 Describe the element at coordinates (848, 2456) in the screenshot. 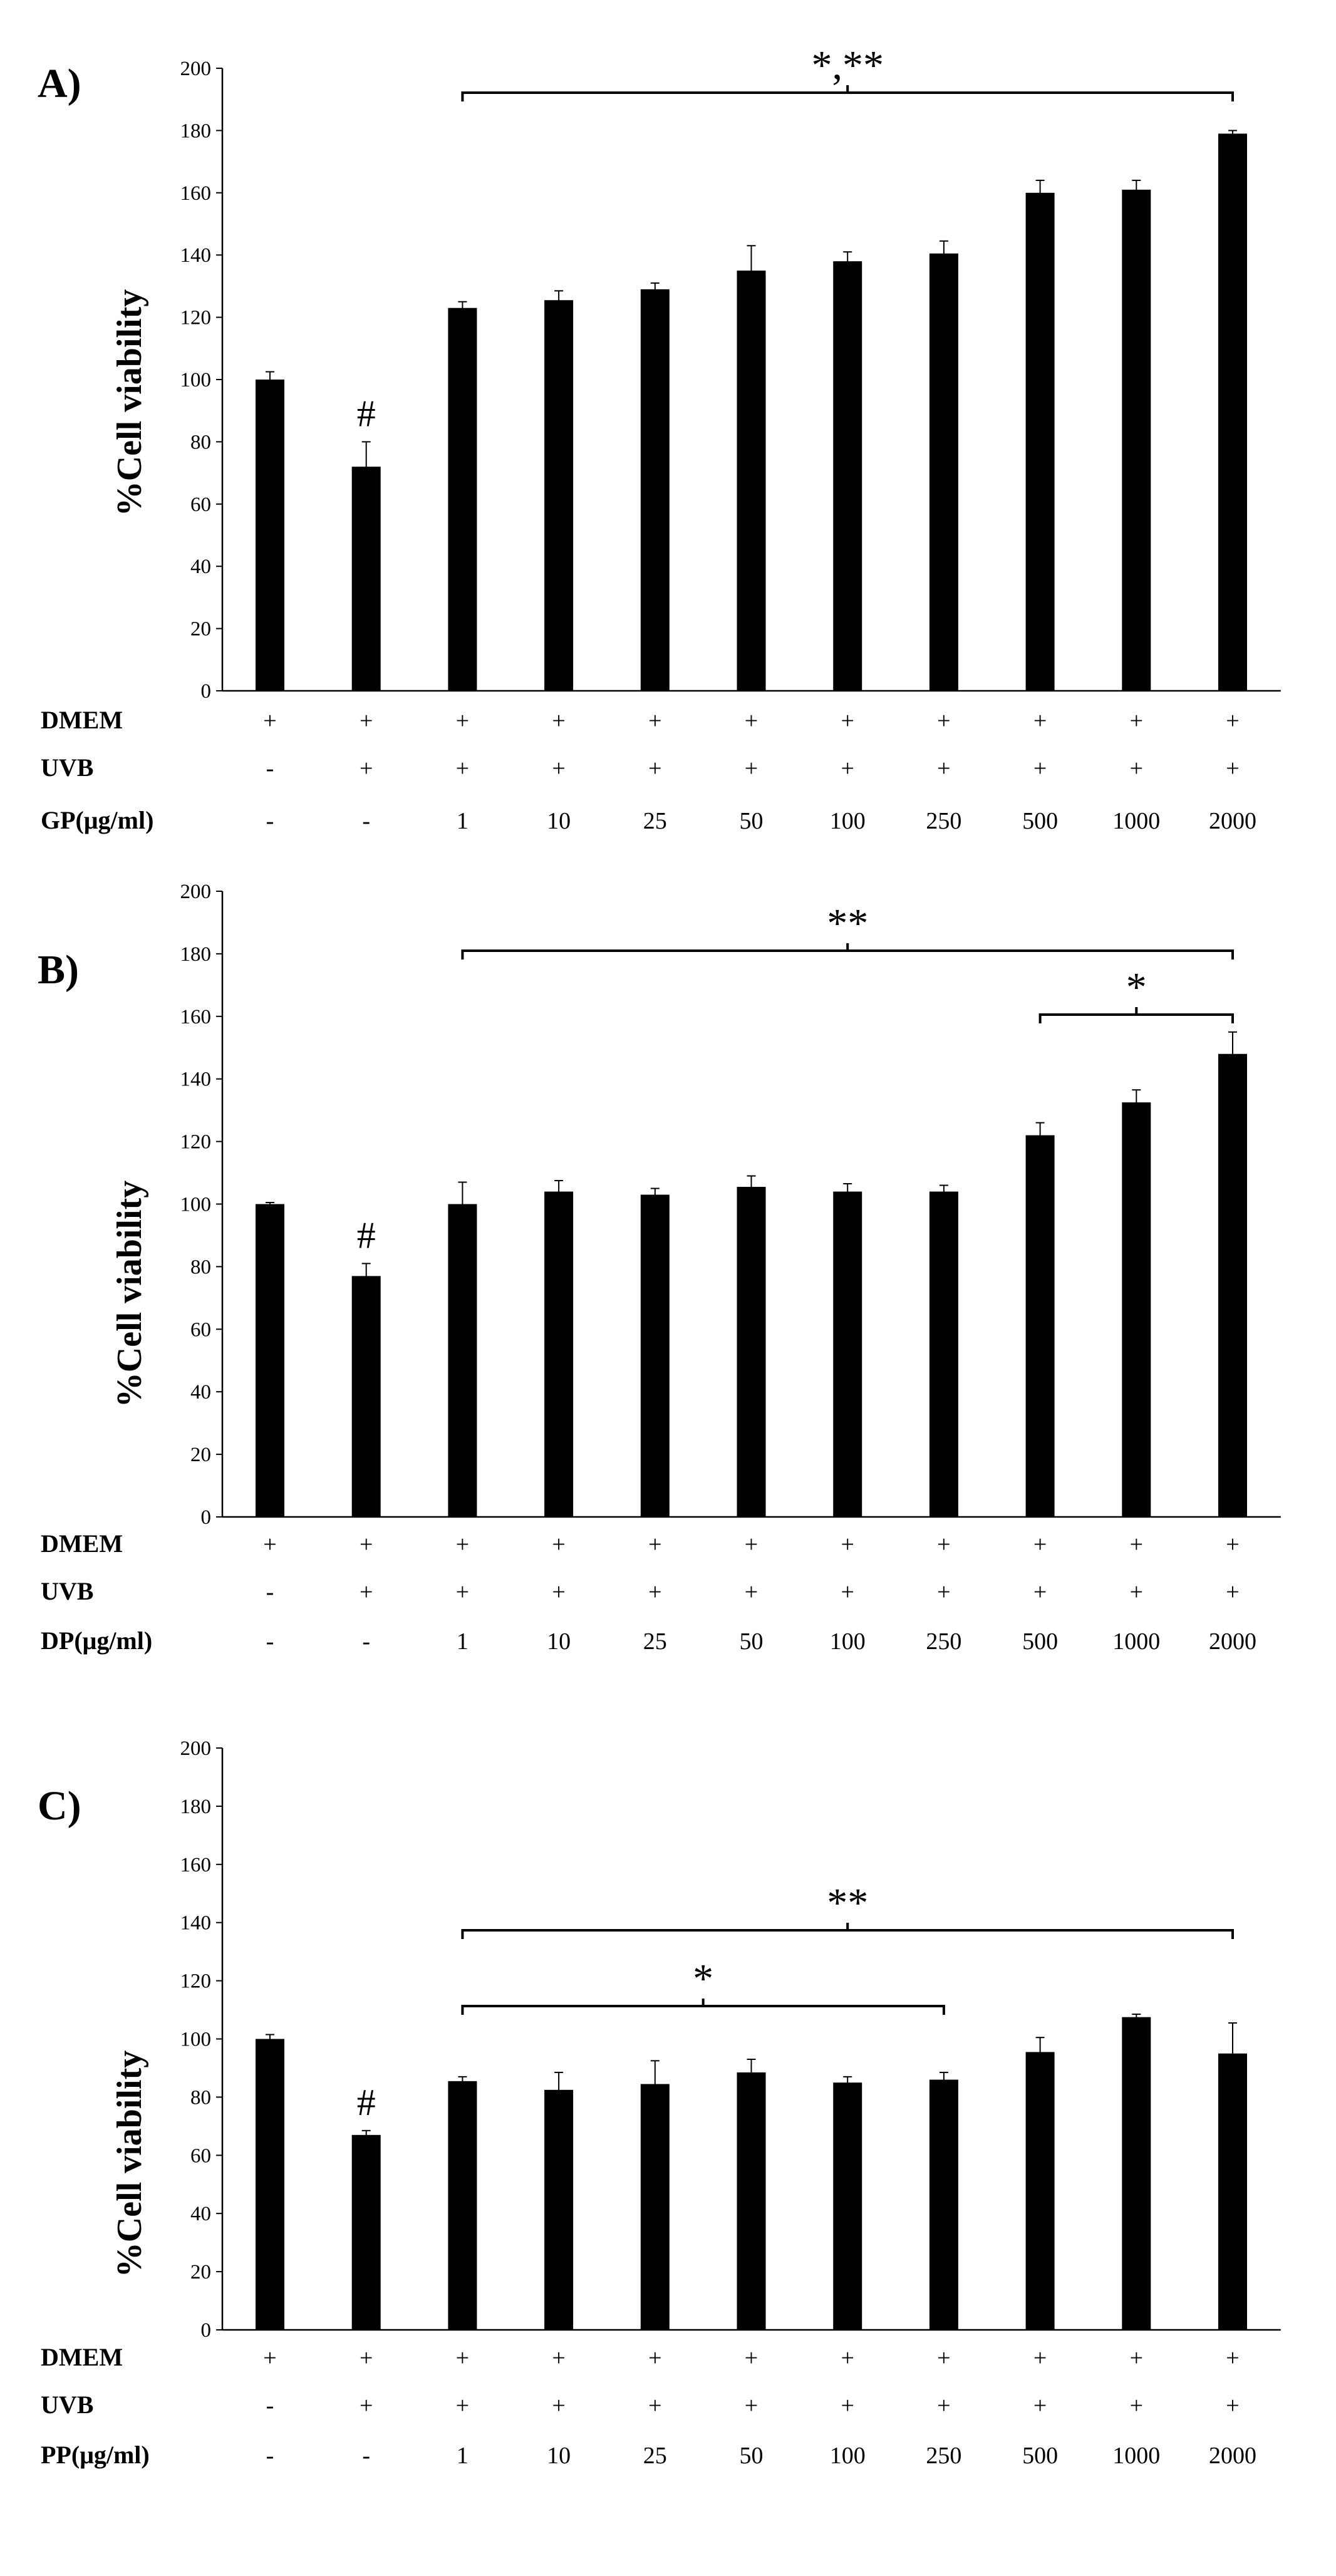

I see `row-cell: 100` at that location.